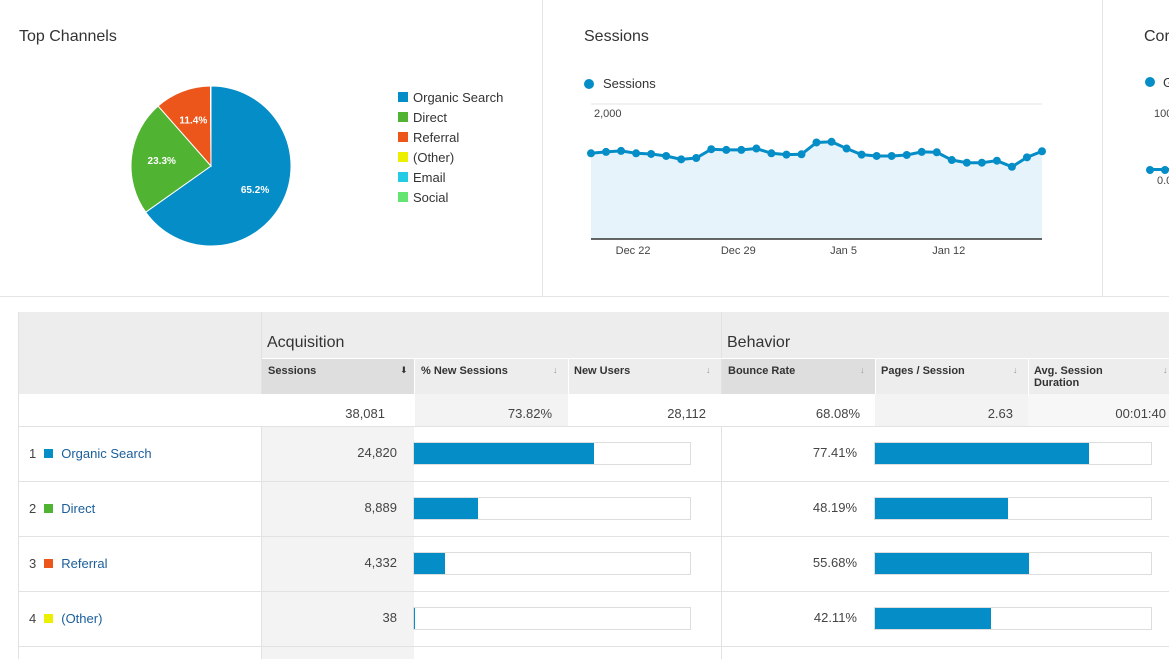 The height and width of the screenshot is (659, 1169). What do you see at coordinates (491, 376) in the screenshot?
I see `new-sessions-column-header: % New Sessions` at bounding box center [491, 376].